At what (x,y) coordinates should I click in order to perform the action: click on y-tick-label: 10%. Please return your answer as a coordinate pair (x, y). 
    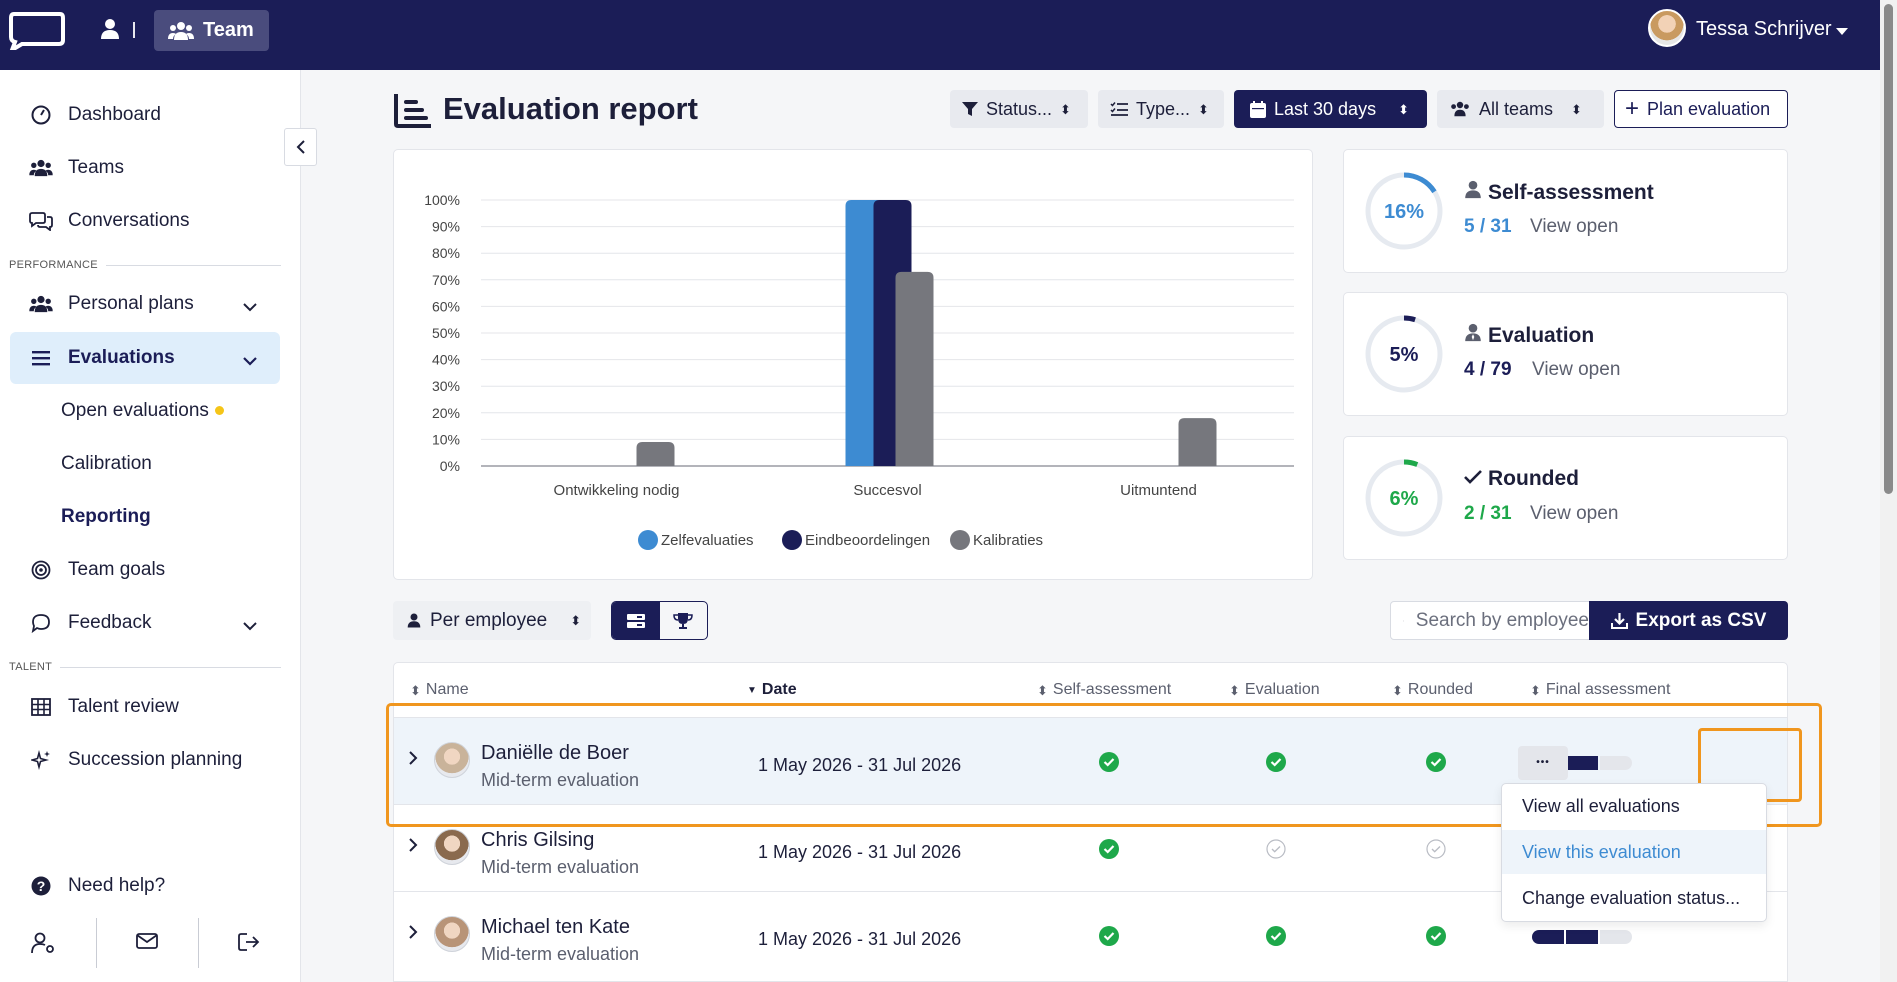
    Looking at the image, I should click on (446, 439).